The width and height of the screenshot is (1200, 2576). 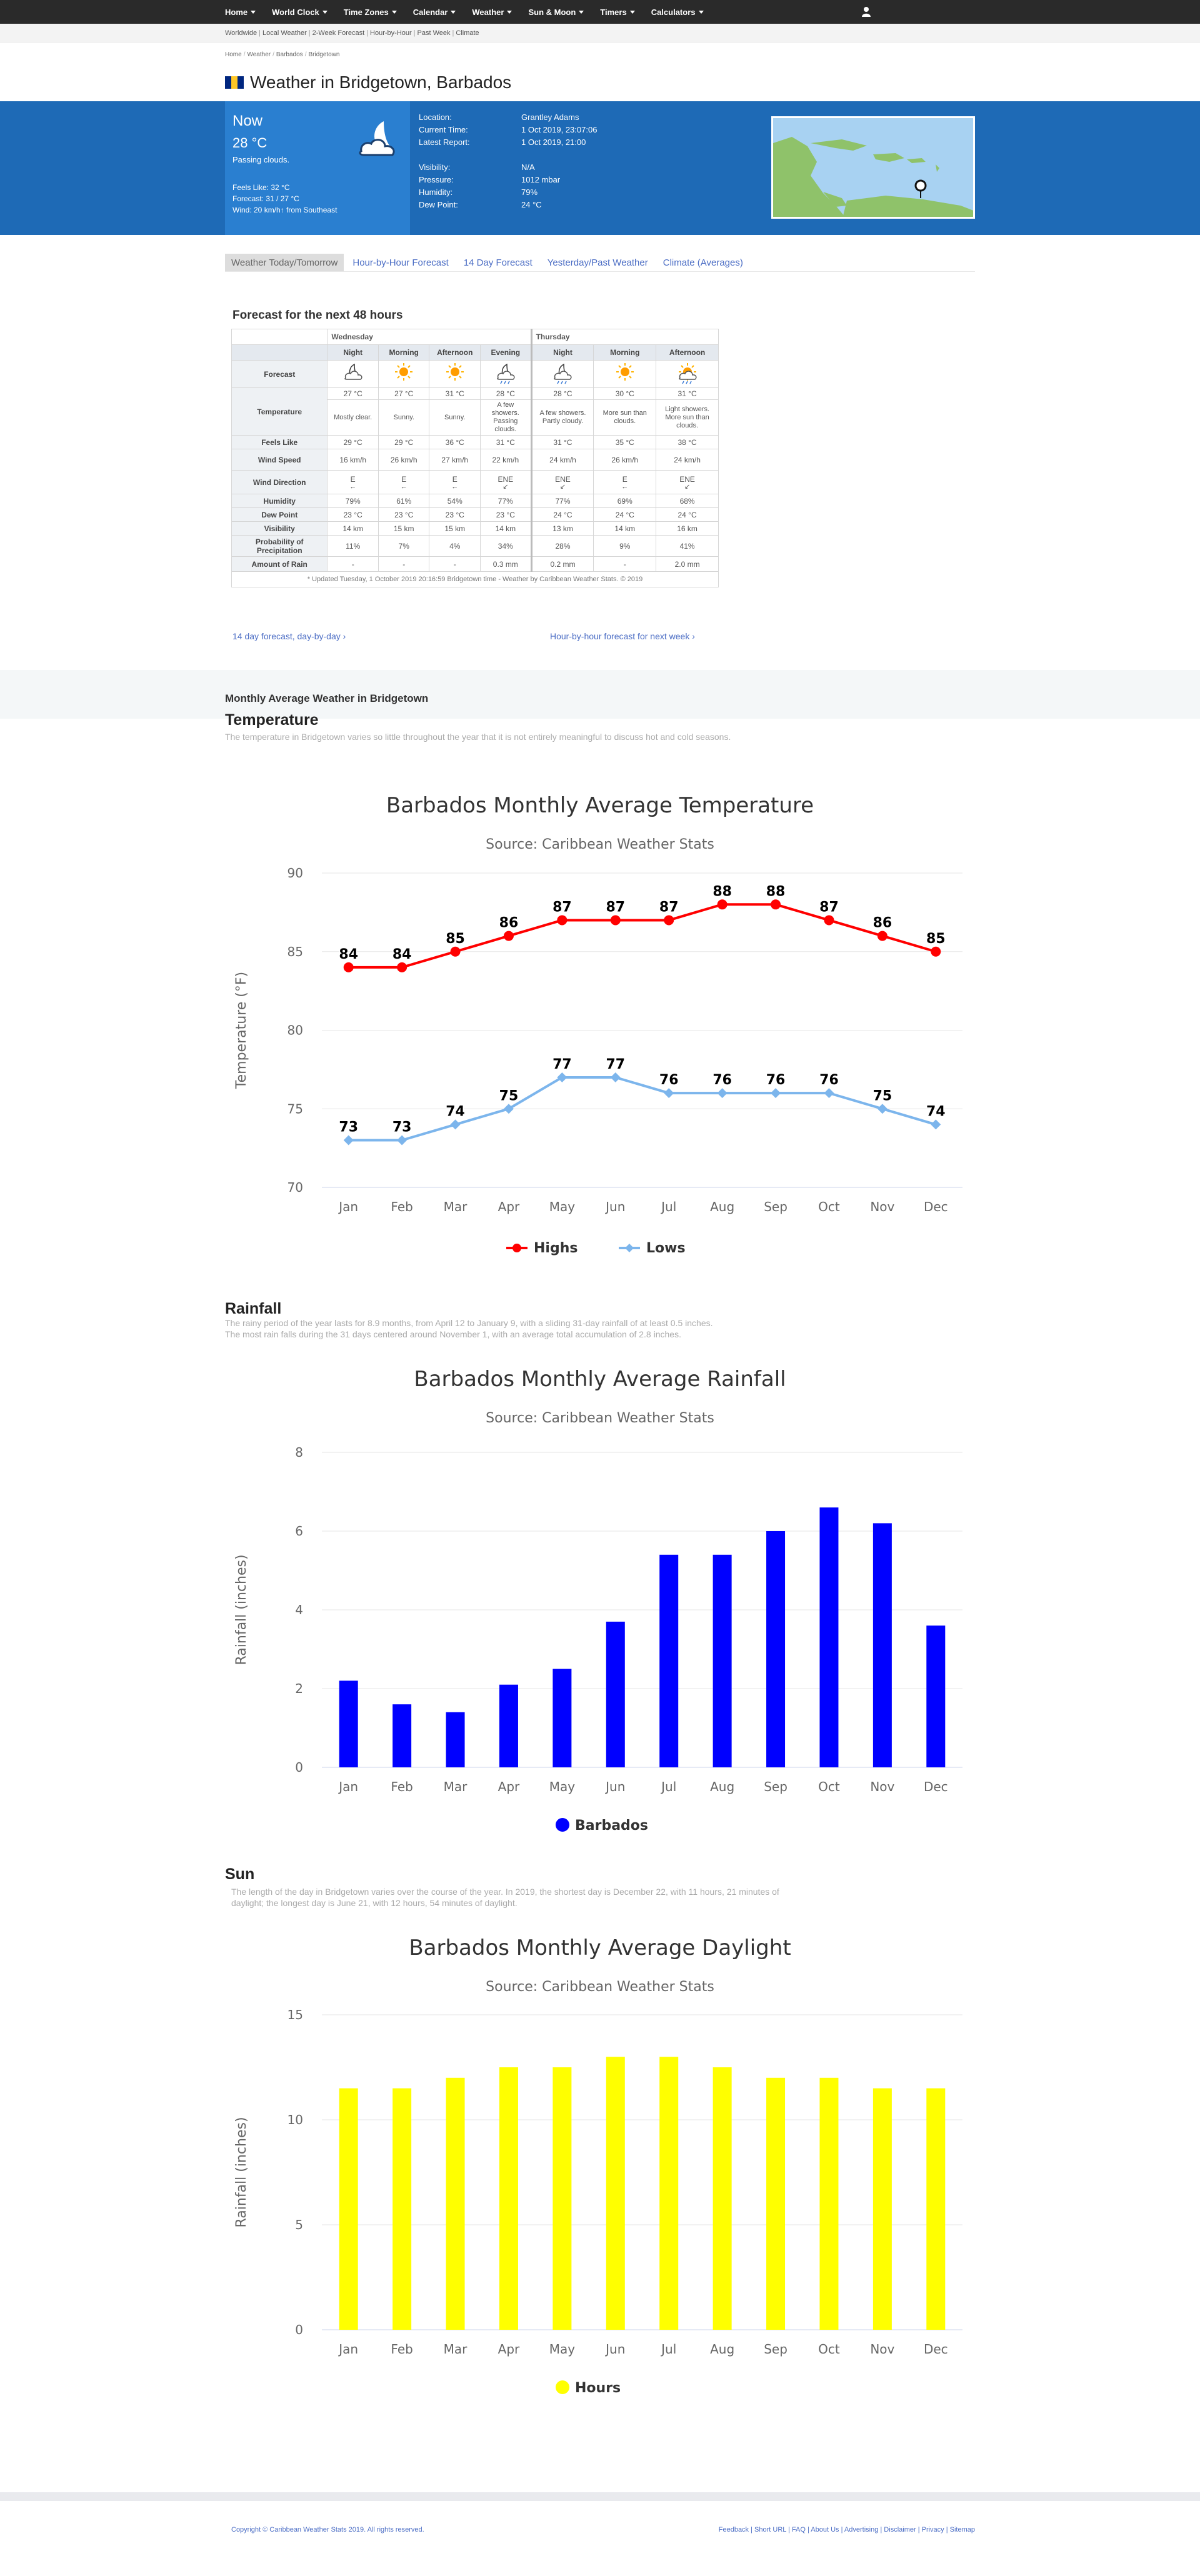 I want to click on breadcrumb: Home / Weather / Barbados / Bridgetown, so click(x=282, y=54).